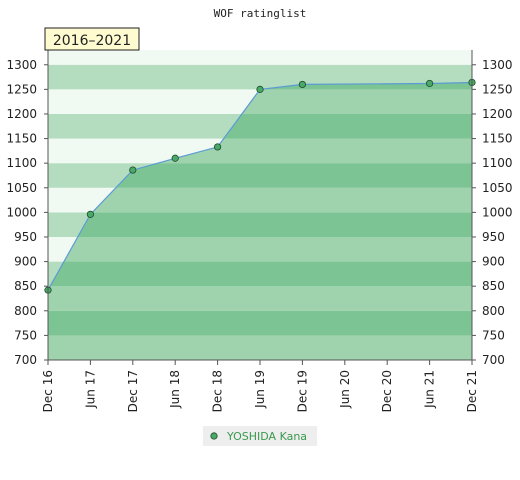 The height and width of the screenshot is (480, 520). Describe the element at coordinates (497, 139) in the screenshot. I see `y-tick-label-right: 1150` at that location.